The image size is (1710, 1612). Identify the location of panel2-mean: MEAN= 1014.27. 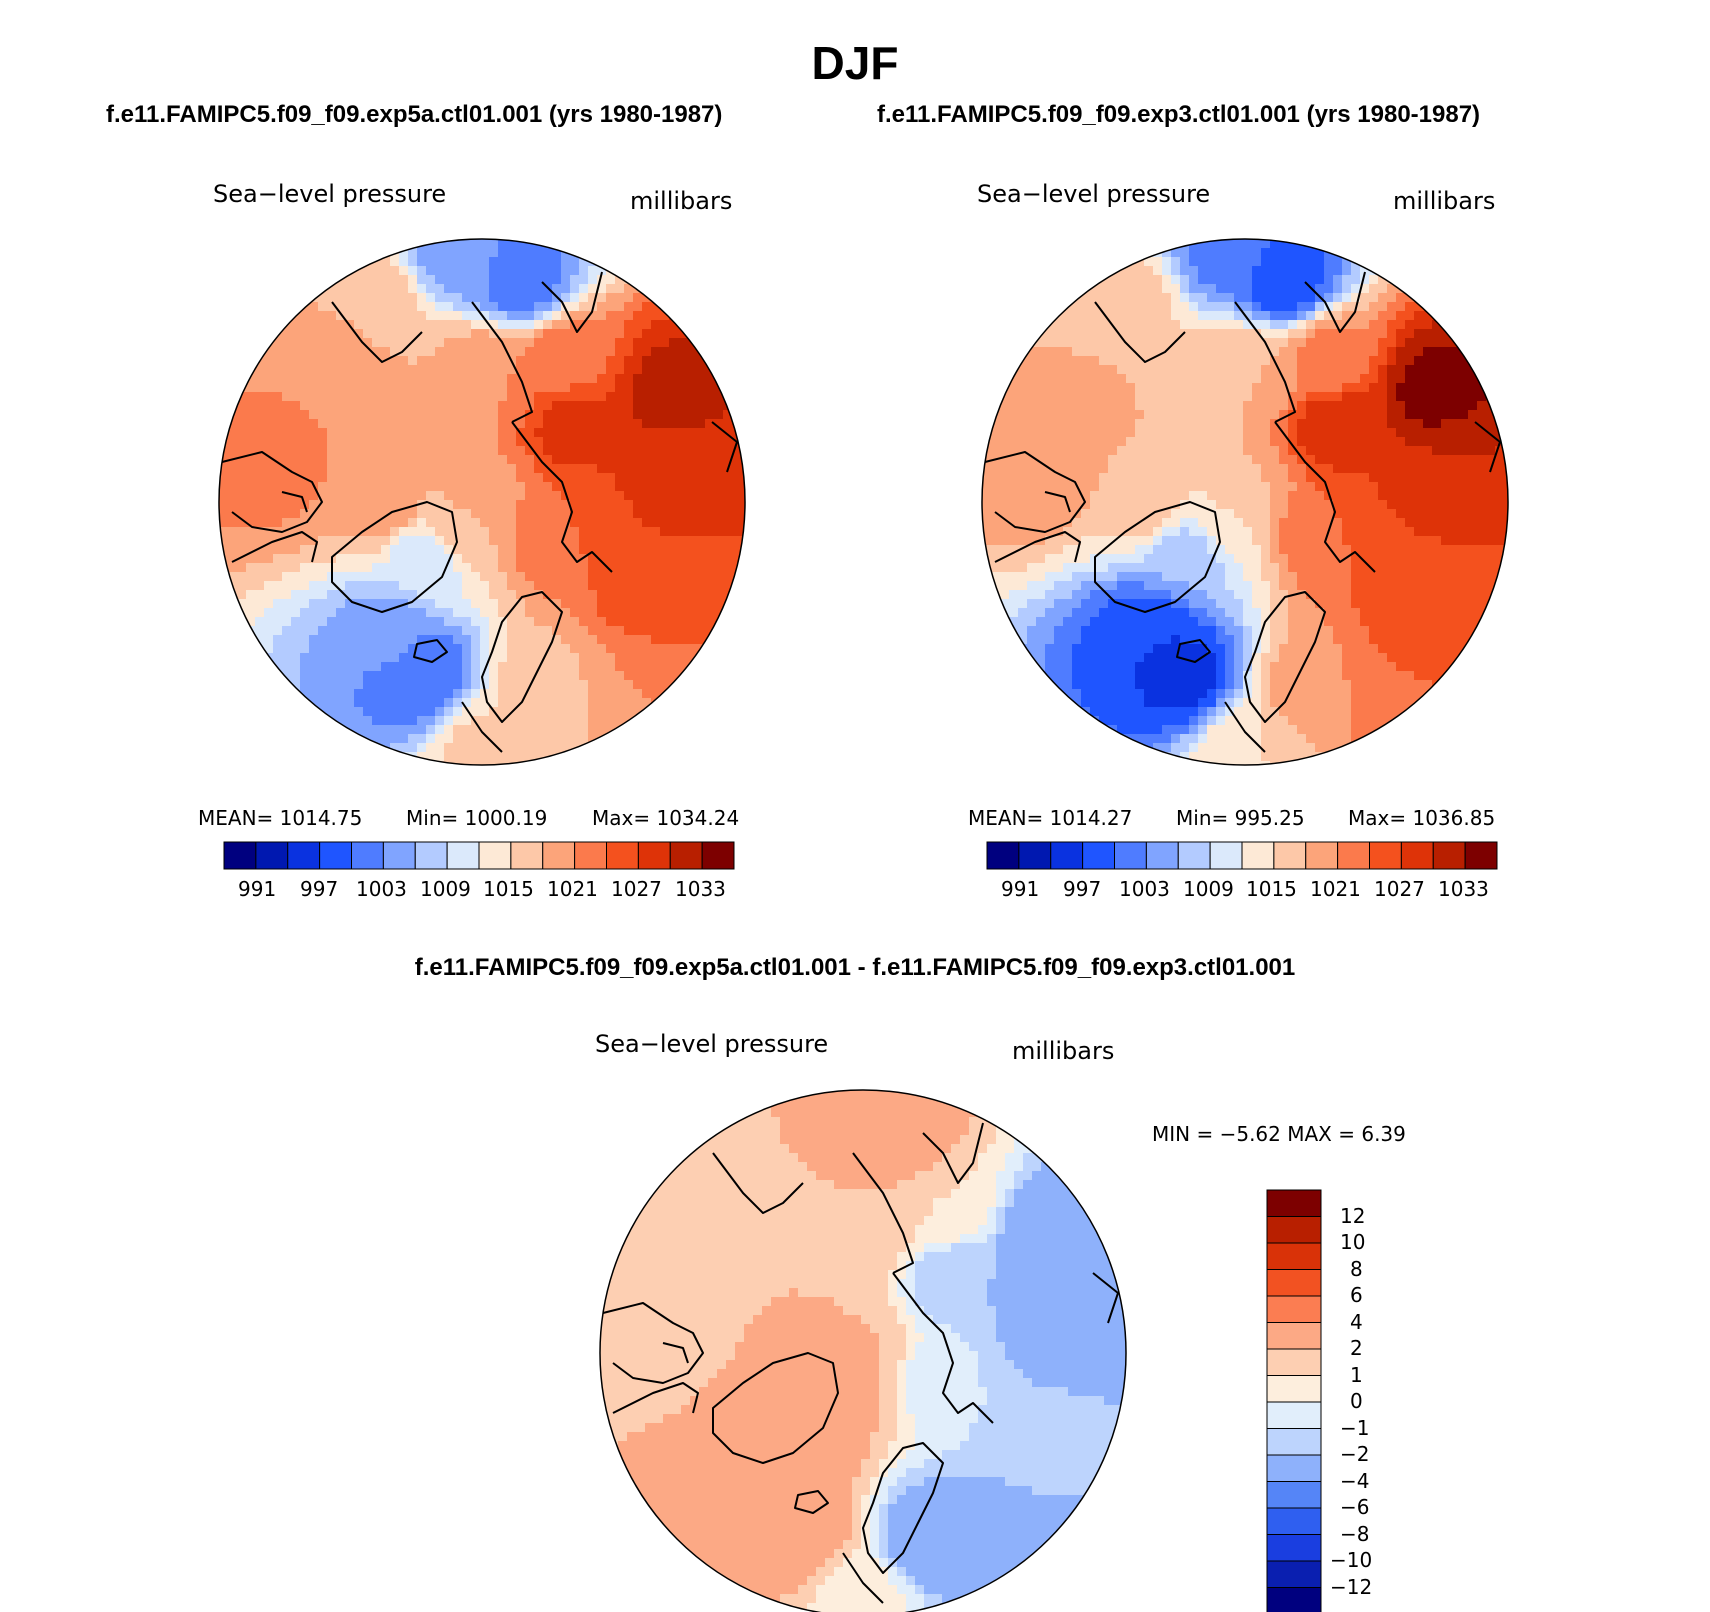
(1050, 818).